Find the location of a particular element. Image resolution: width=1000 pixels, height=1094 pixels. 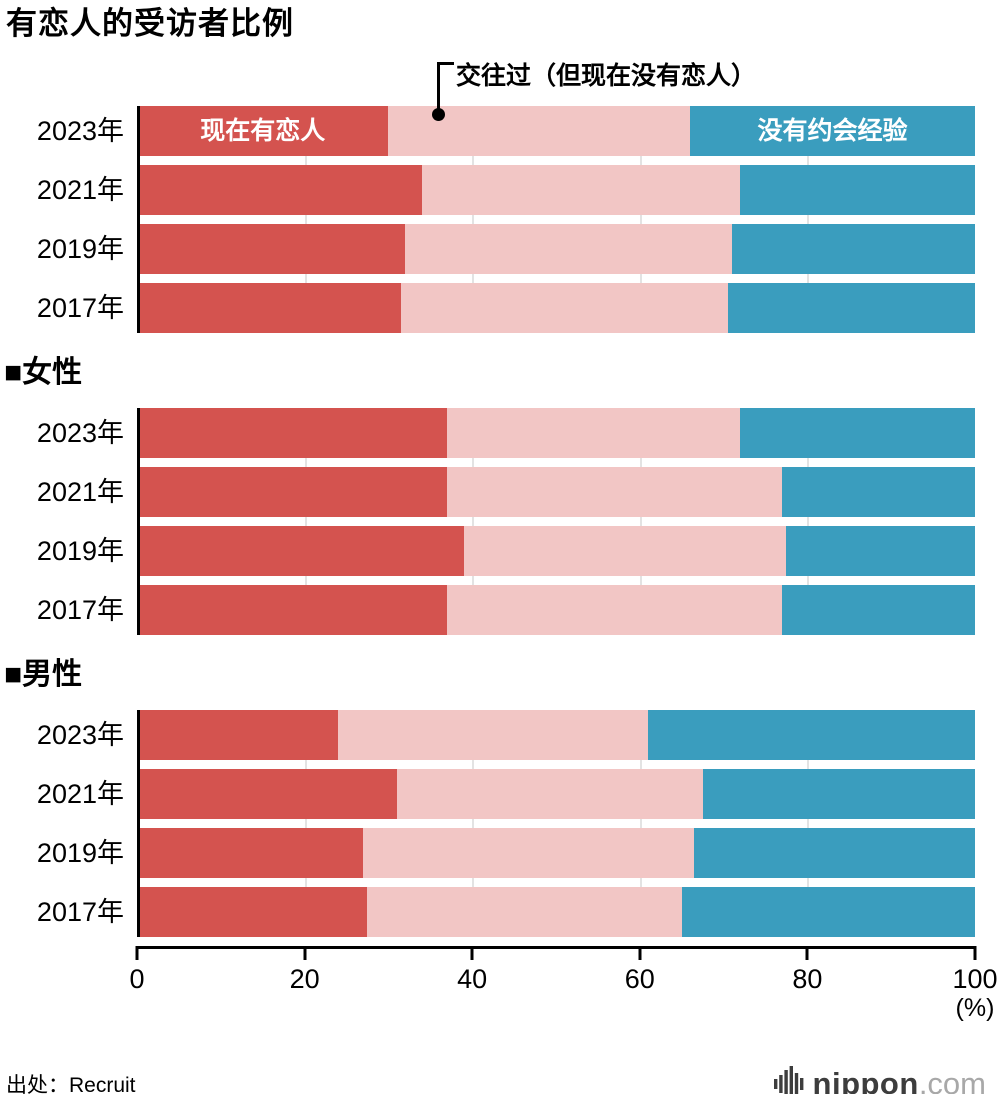

segment-no-dating-experience: 没有约会经验 is located at coordinates (832, 131).